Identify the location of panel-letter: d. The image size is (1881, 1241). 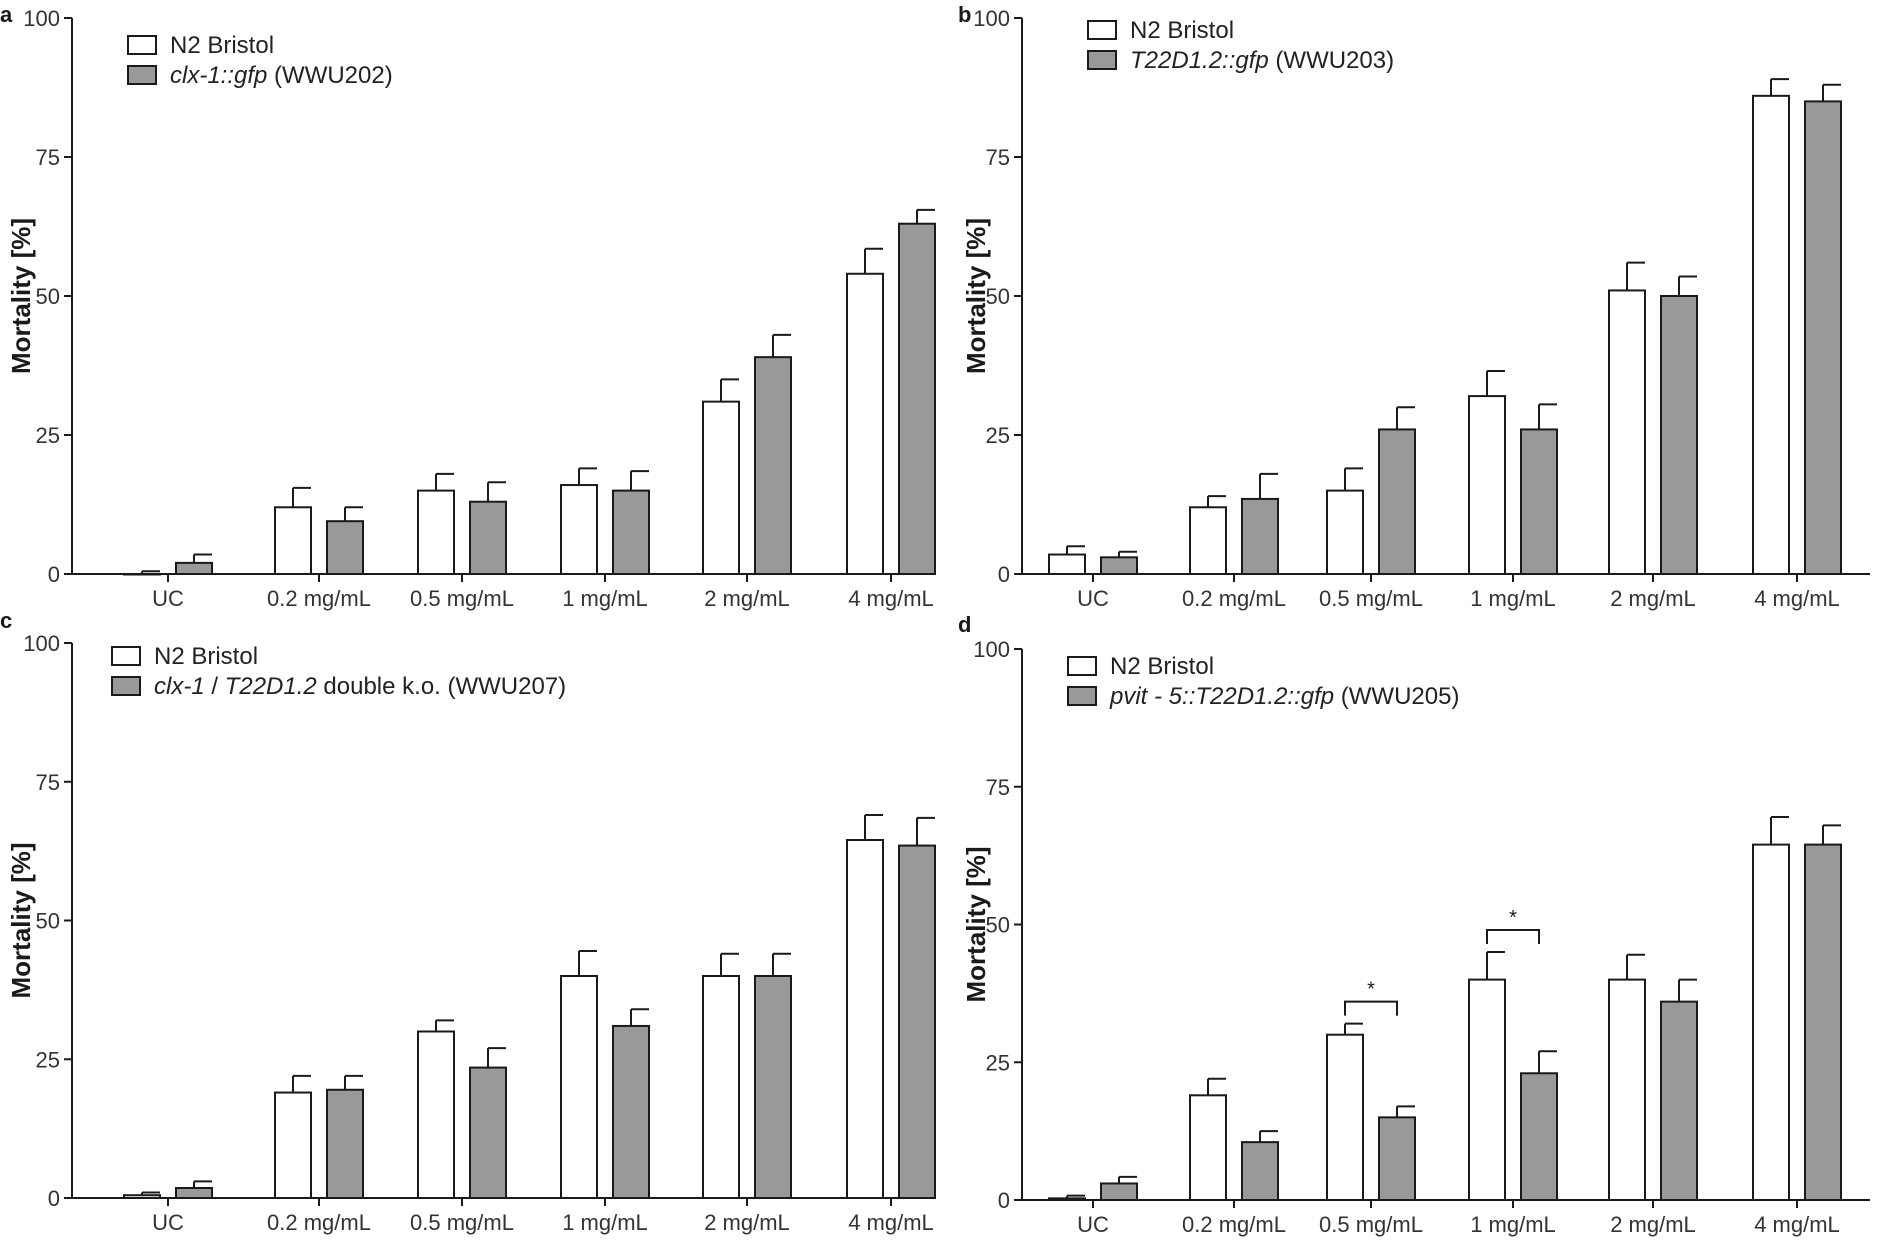
(964, 624).